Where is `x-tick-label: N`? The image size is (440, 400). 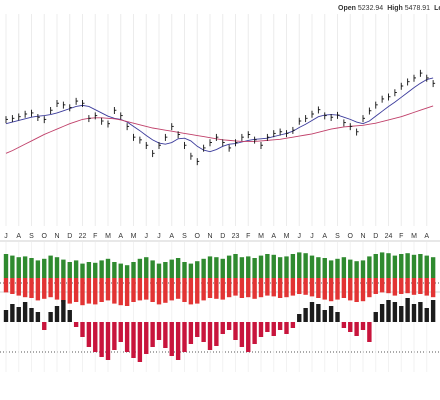
x-tick-label: N is located at coordinates (56, 236).